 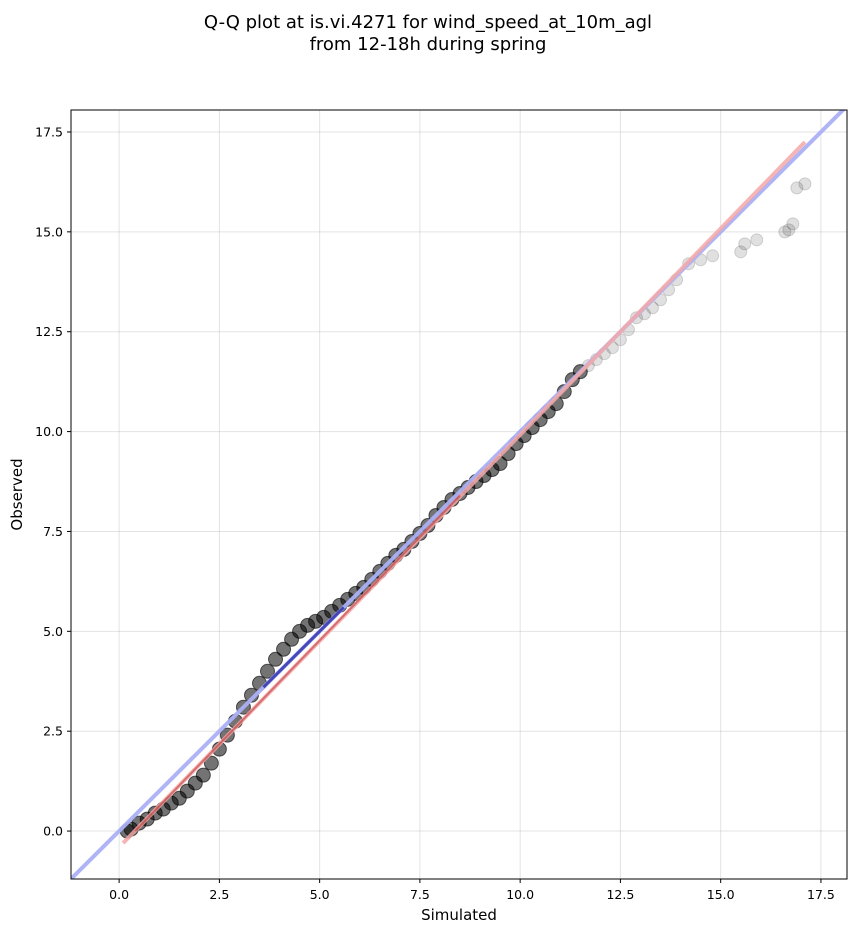 I want to click on y-tick-label: 15.0, so click(x=49, y=231).